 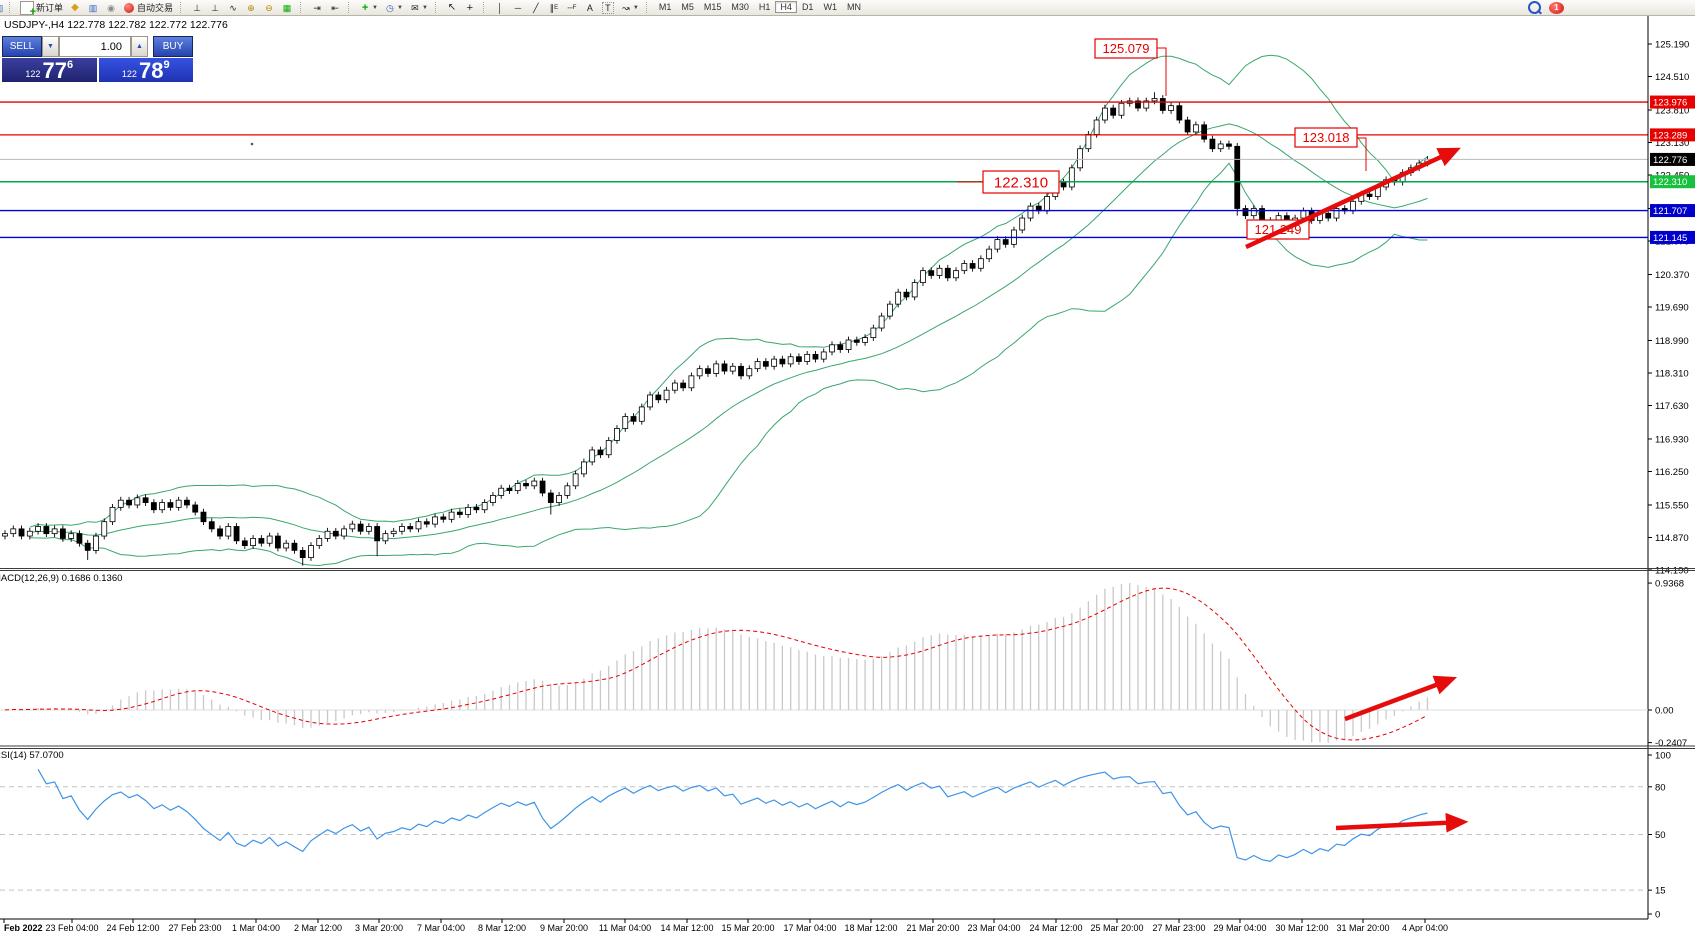 I want to click on timeframe-button-M5: M5, so click(x=687, y=7).